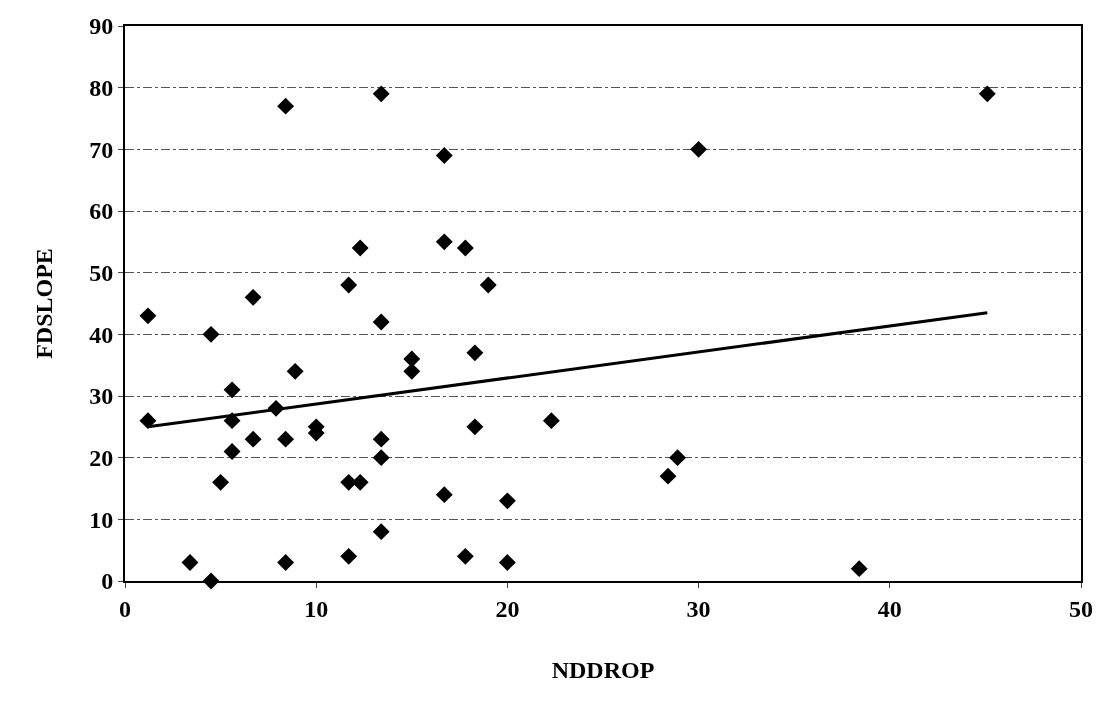 The image size is (1106, 725). Describe the element at coordinates (101, 88) in the screenshot. I see `y-tick-label: 80` at that location.